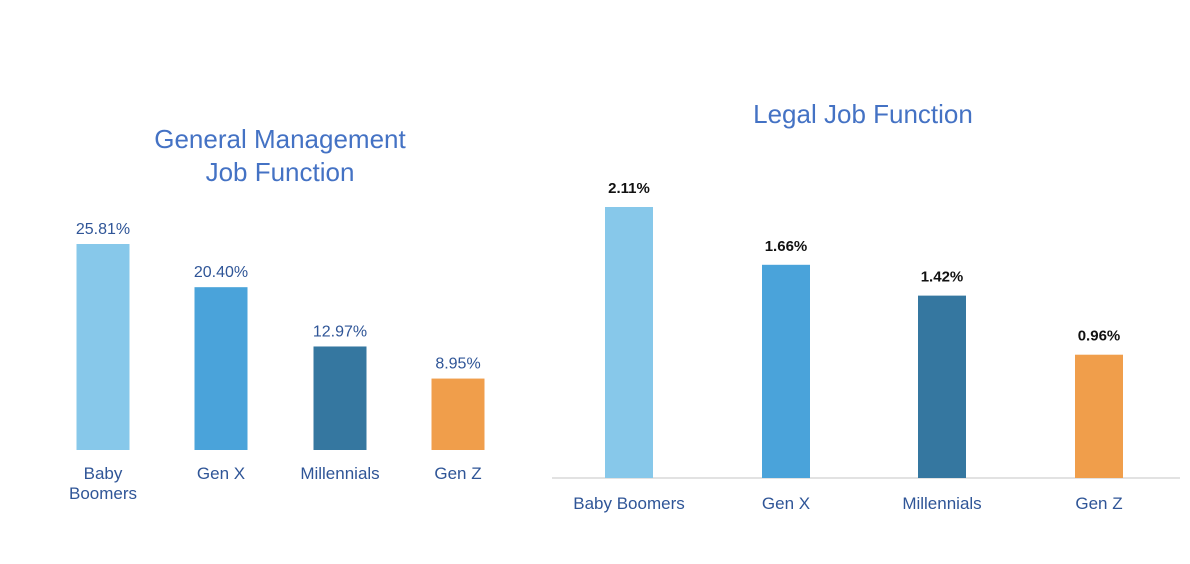  Describe the element at coordinates (786, 246) in the screenshot. I see `legal-value-label-1: 1.66%` at that location.